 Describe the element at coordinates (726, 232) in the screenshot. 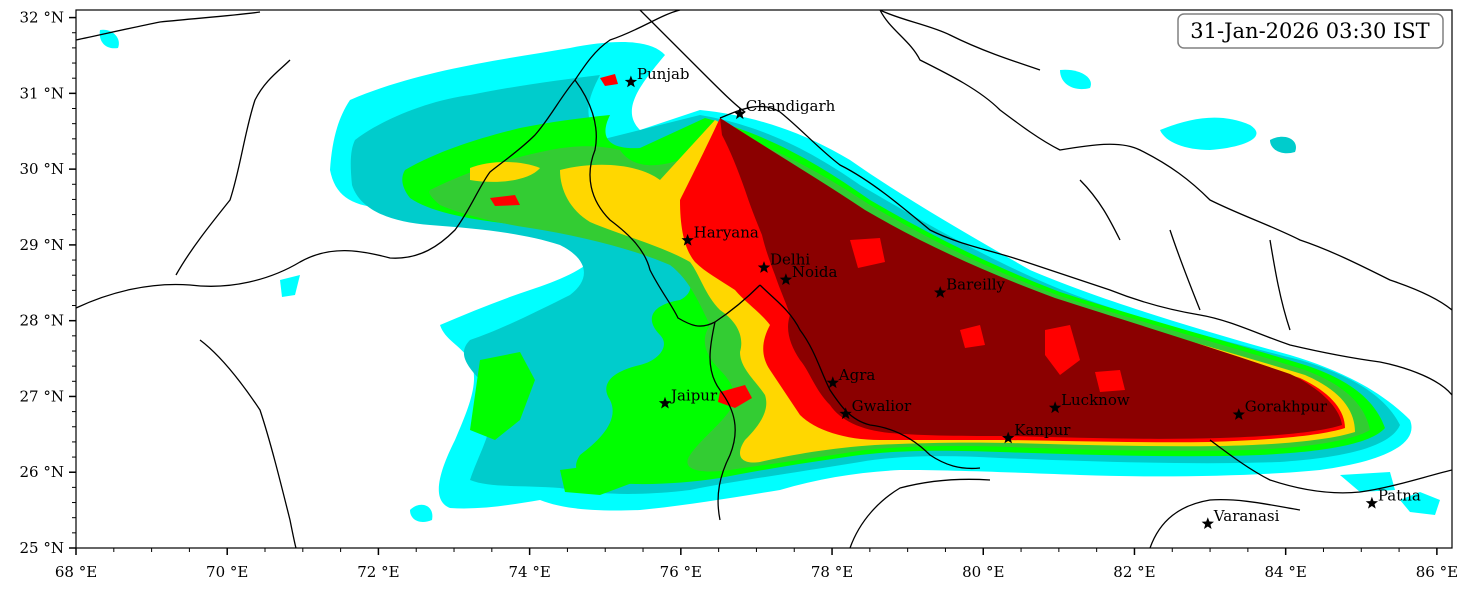

I see `city-label: Haryana` at that location.